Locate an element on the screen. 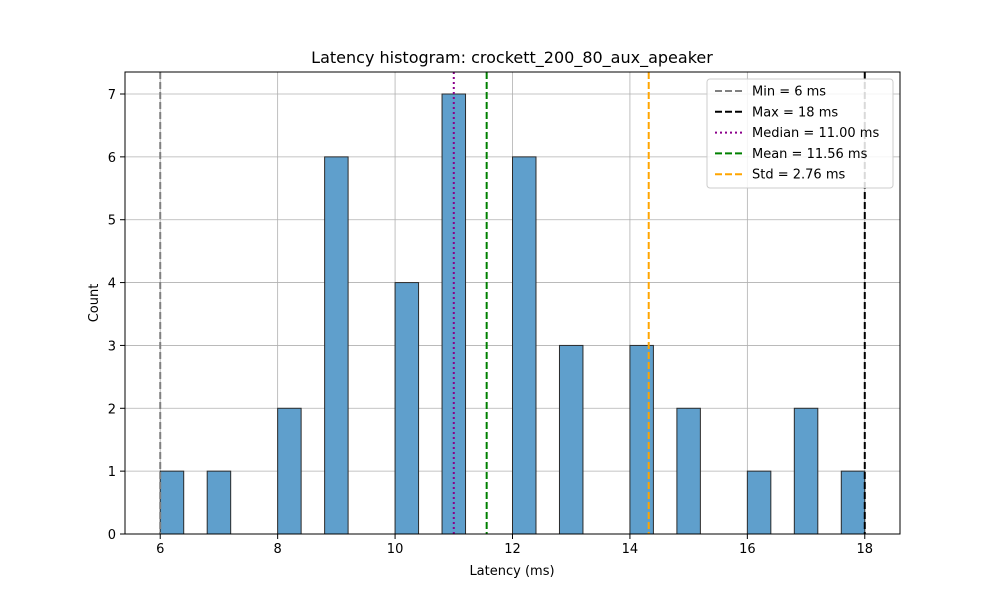  x-tick-label: 6 is located at coordinates (160, 549).